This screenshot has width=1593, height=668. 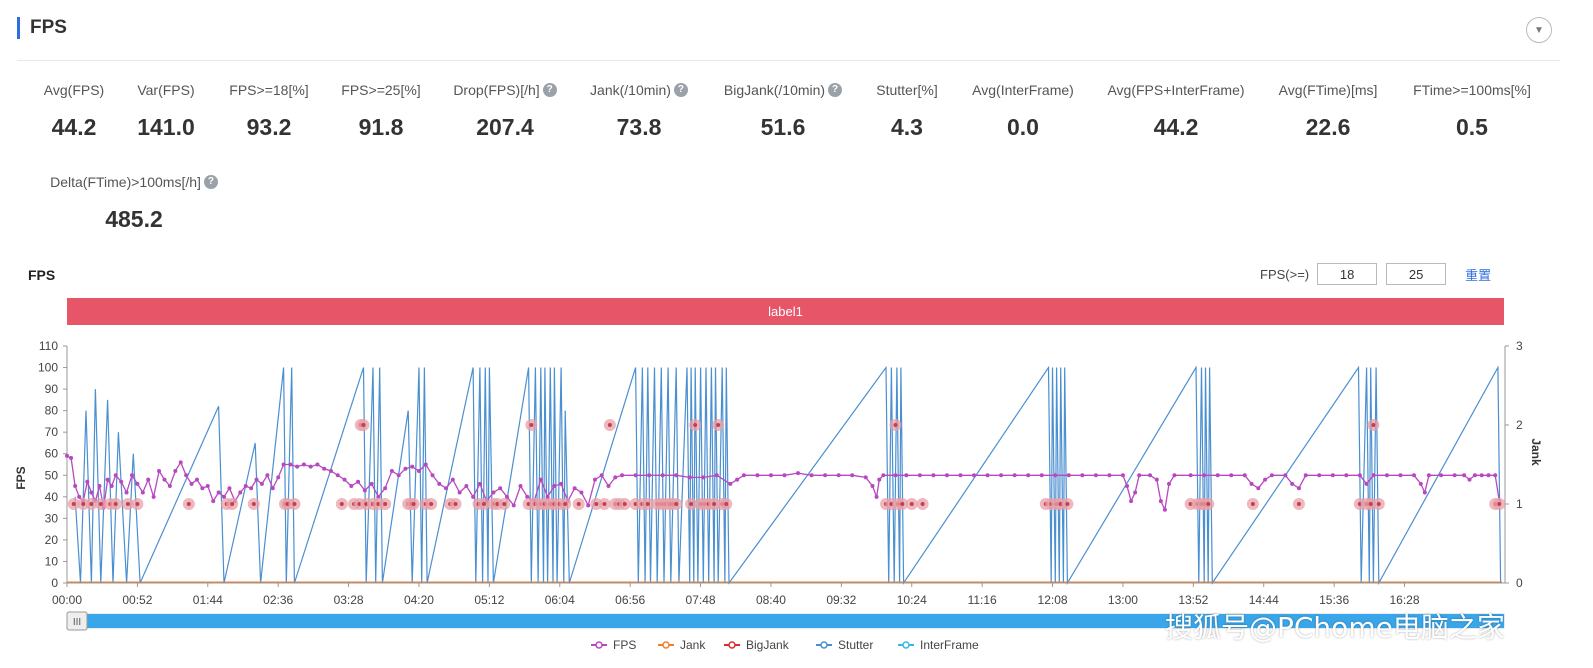 What do you see at coordinates (1176, 127) in the screenshot?
I see `metric-value: 44.2` at bounding box center [1176, 127].